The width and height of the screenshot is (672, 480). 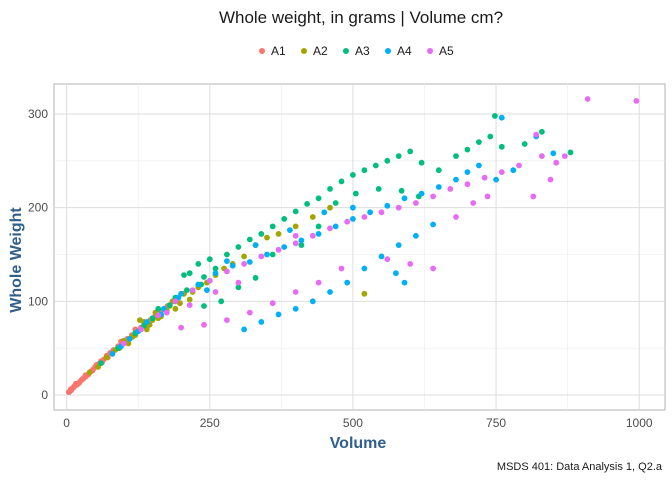 I want to click on x-axis-title: Volume, so click(x=358, y=443).